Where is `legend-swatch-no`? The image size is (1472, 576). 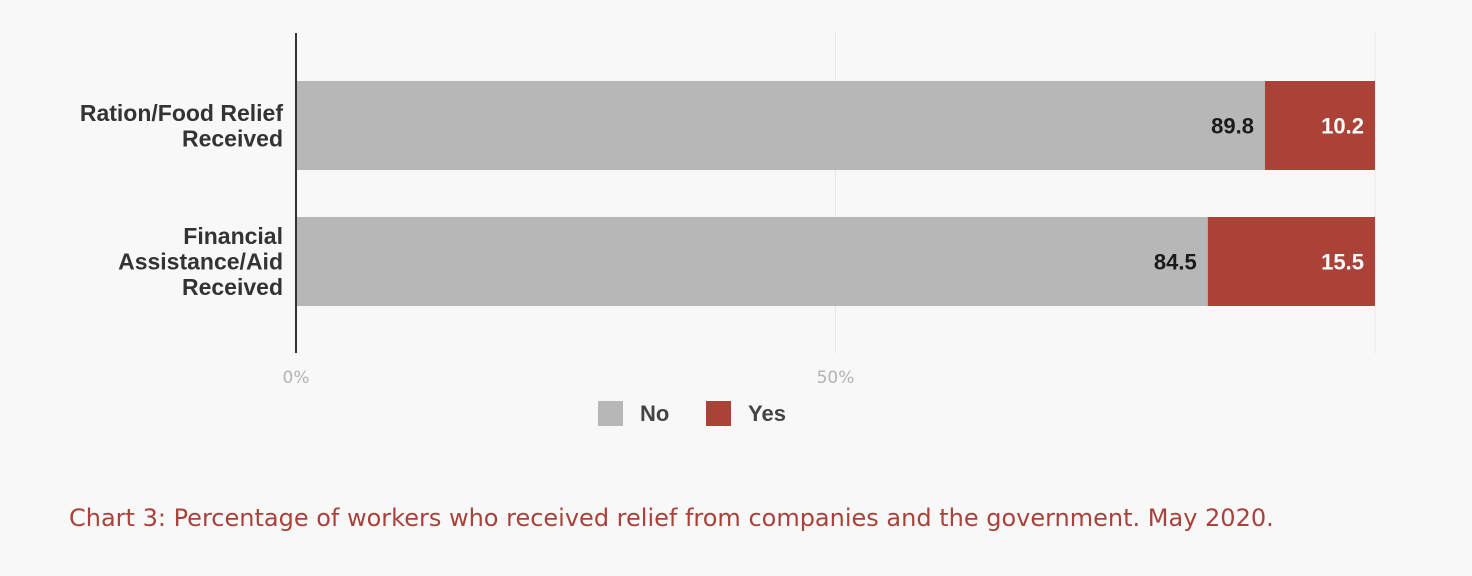
legend-swatch-no is located at coordinates (610, 413).